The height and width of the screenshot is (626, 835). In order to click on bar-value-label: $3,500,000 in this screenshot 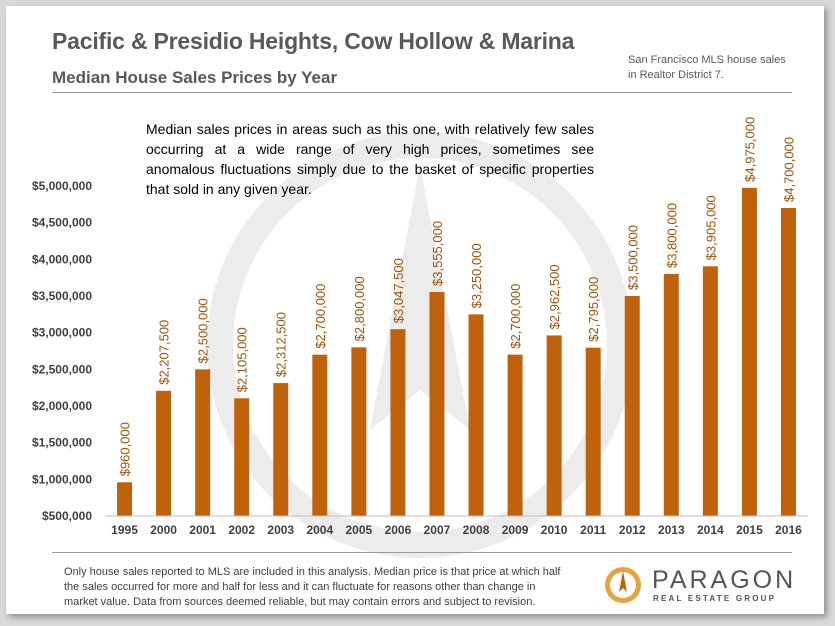, I will do `click(632, 257)`.